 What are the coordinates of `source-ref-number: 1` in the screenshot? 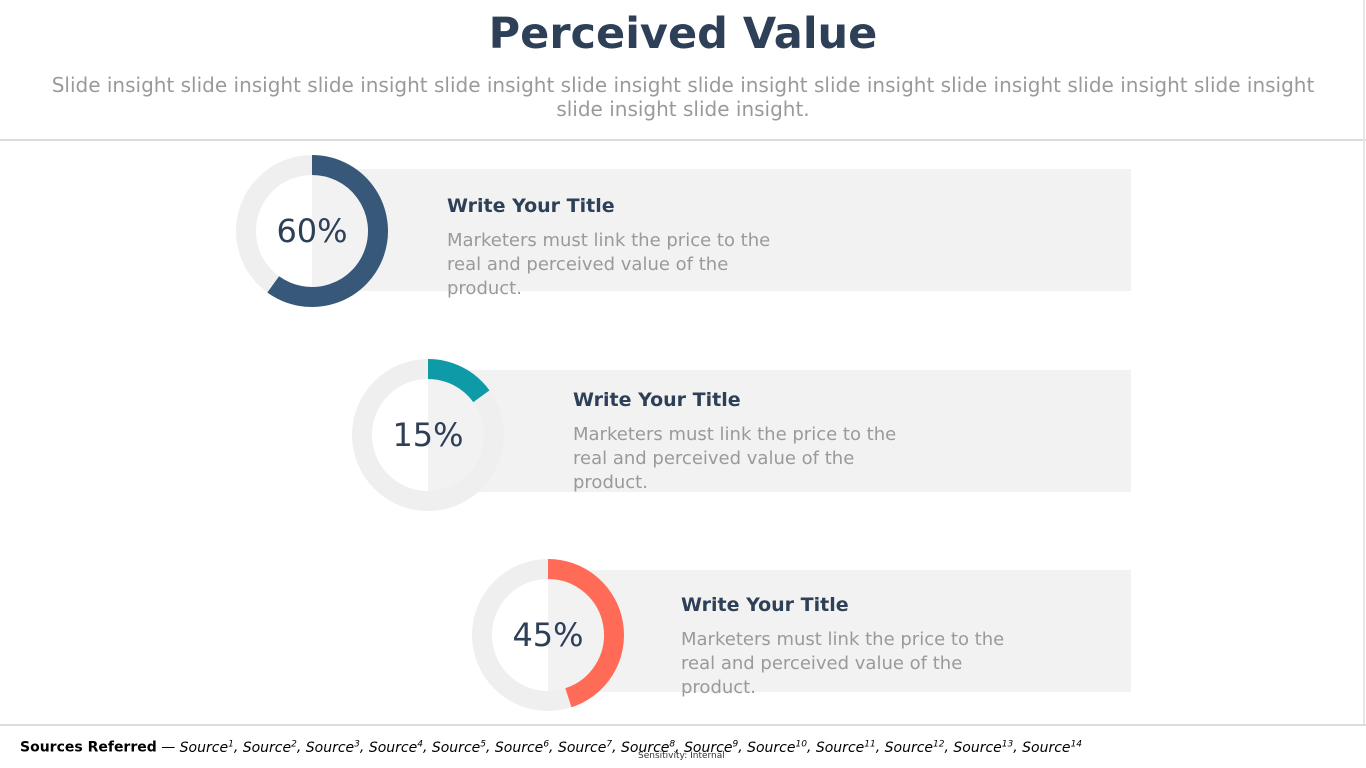 It's located at (231, 744).